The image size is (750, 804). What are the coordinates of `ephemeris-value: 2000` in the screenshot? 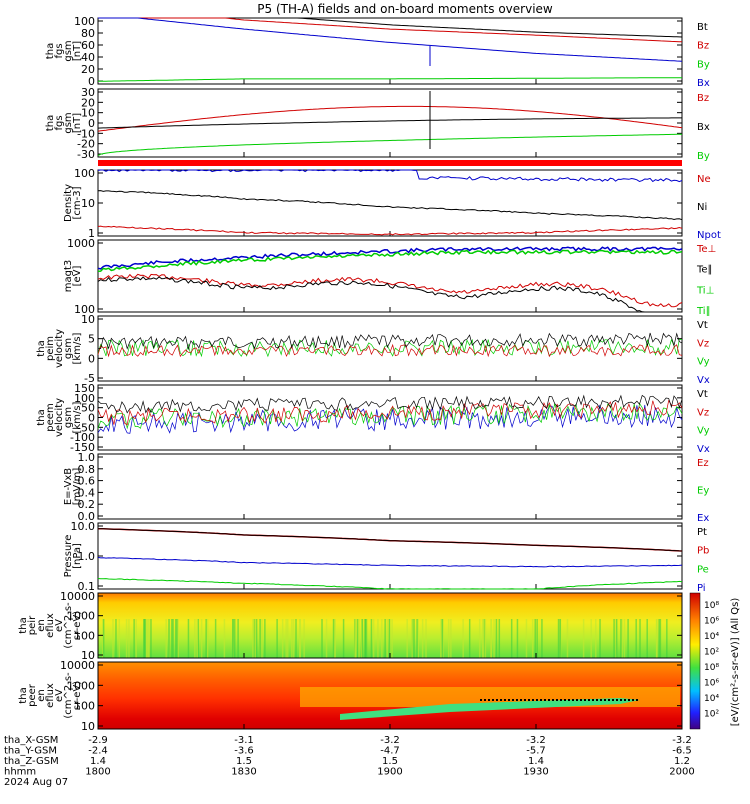 It's located at (681, 772).